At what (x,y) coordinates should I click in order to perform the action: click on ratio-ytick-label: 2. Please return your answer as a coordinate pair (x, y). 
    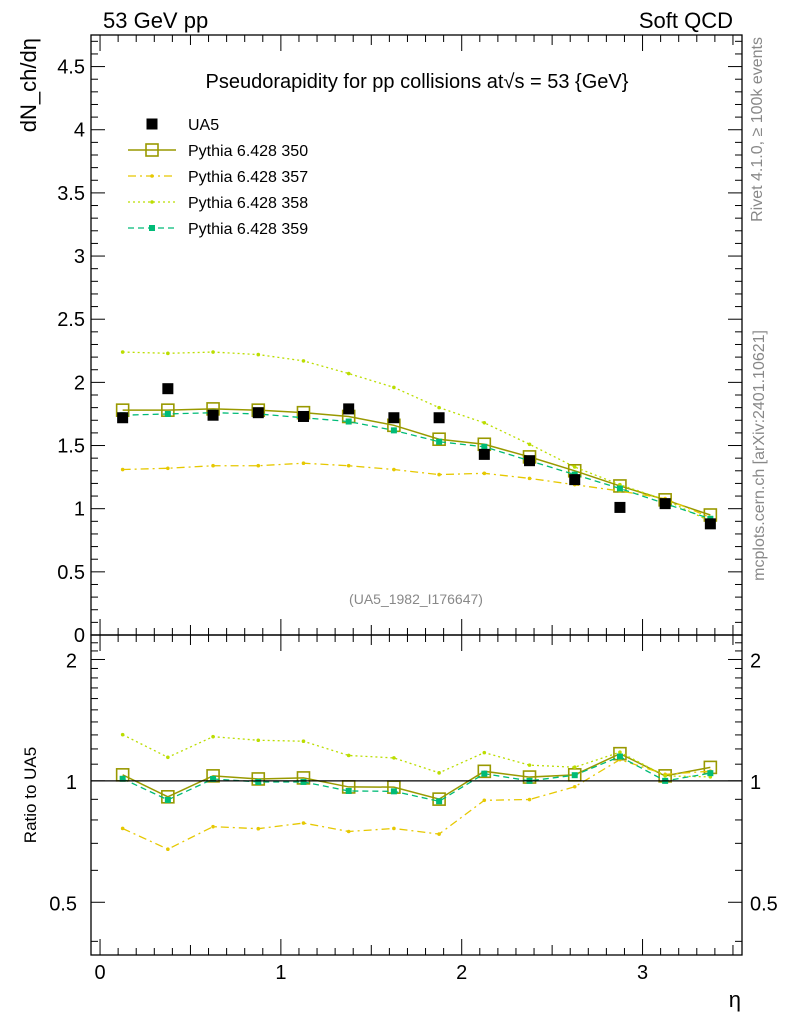
    Looking at the image, I should click on (71, 661).